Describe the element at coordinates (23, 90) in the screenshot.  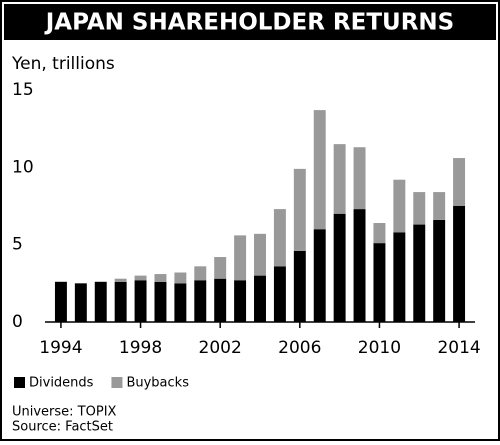
I see `y-tick-label: 15` at that location.